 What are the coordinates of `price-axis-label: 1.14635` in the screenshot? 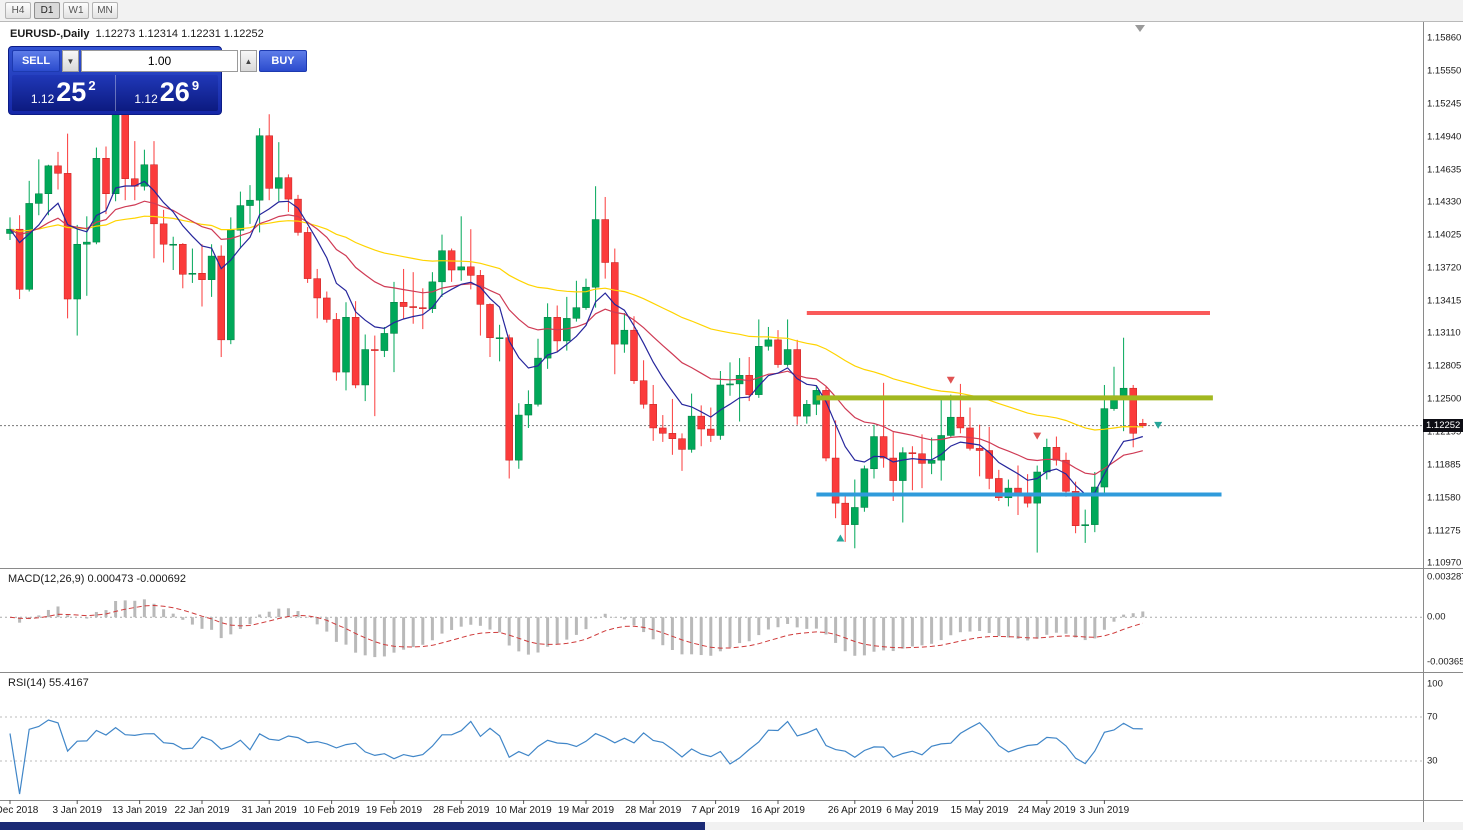 It's located at (1444, 170).